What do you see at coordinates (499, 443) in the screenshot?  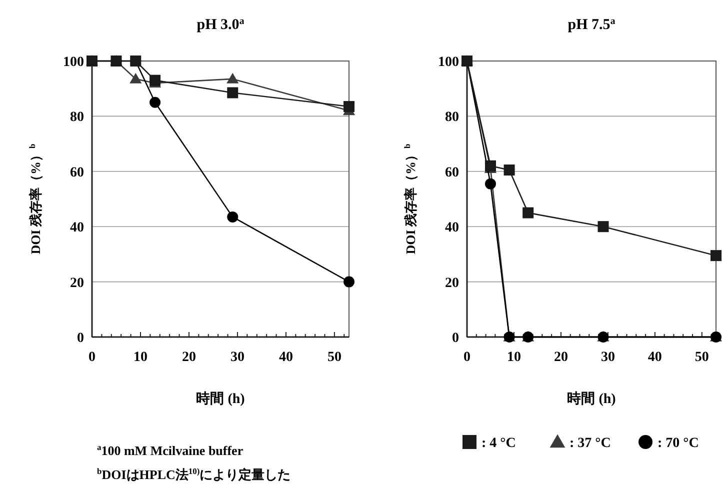 I see `legend-label: : 4 °C` at bounding box center [499, 443].